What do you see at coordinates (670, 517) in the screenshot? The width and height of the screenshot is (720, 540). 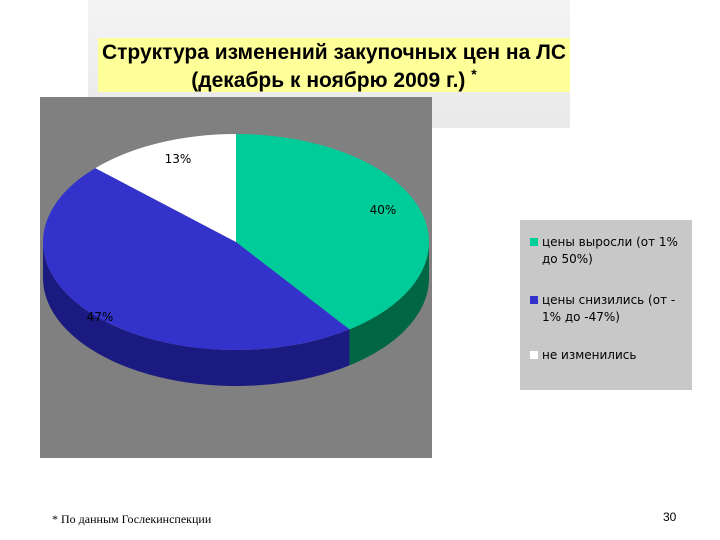 I see `page-number: 30` at bounding box center [670, 517].